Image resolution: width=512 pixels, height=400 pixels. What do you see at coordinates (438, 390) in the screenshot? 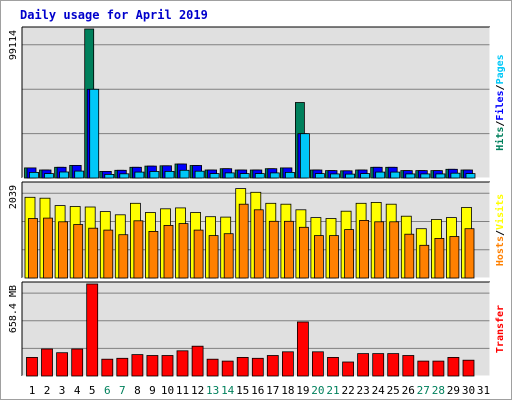
I see `x-tick-label: 28` at bounding box center [438, 390].